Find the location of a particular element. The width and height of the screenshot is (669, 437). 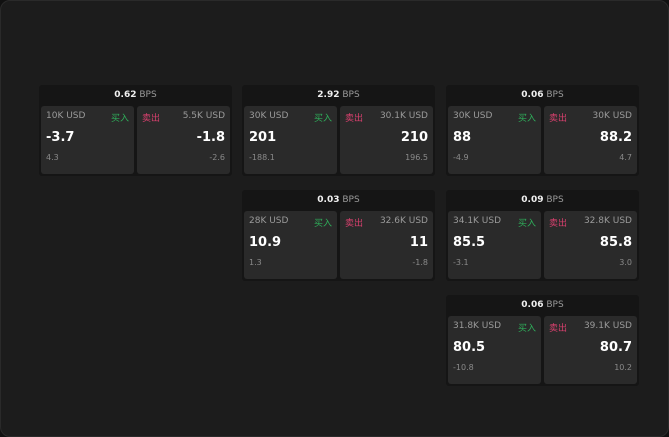

ask-change: 4.7 is located at coordinates (625, 157).